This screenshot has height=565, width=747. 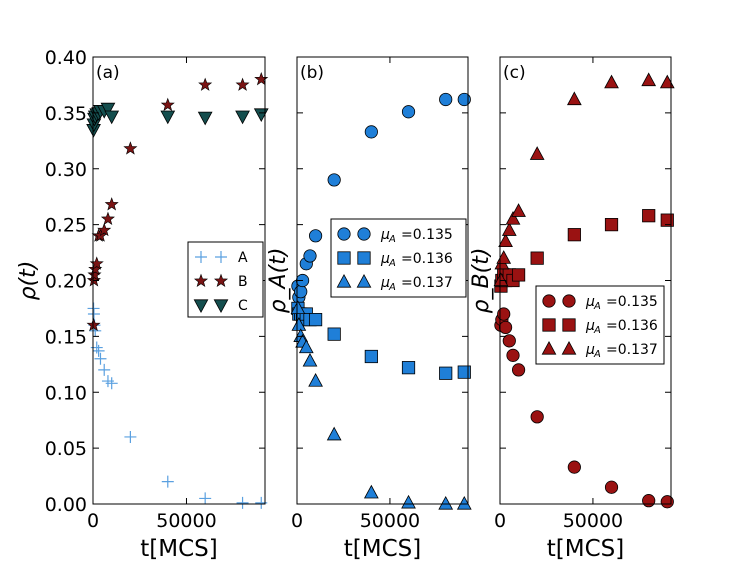 I want to click on legend-item: C, so click(x=220, y=306).